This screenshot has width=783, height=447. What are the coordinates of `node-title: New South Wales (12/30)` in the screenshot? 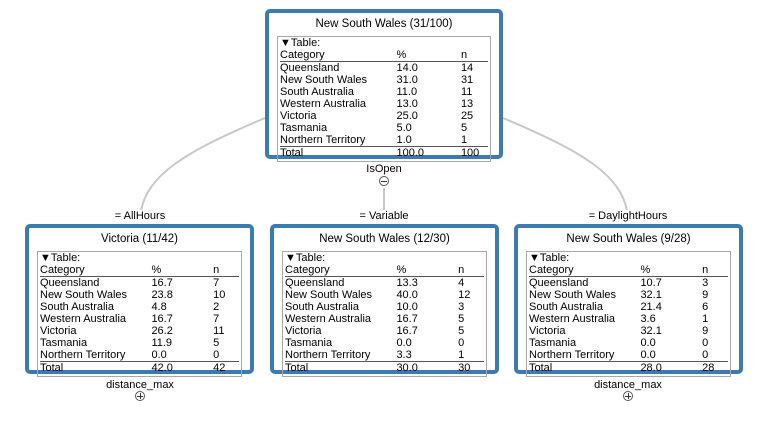 It's located at (384, 239).